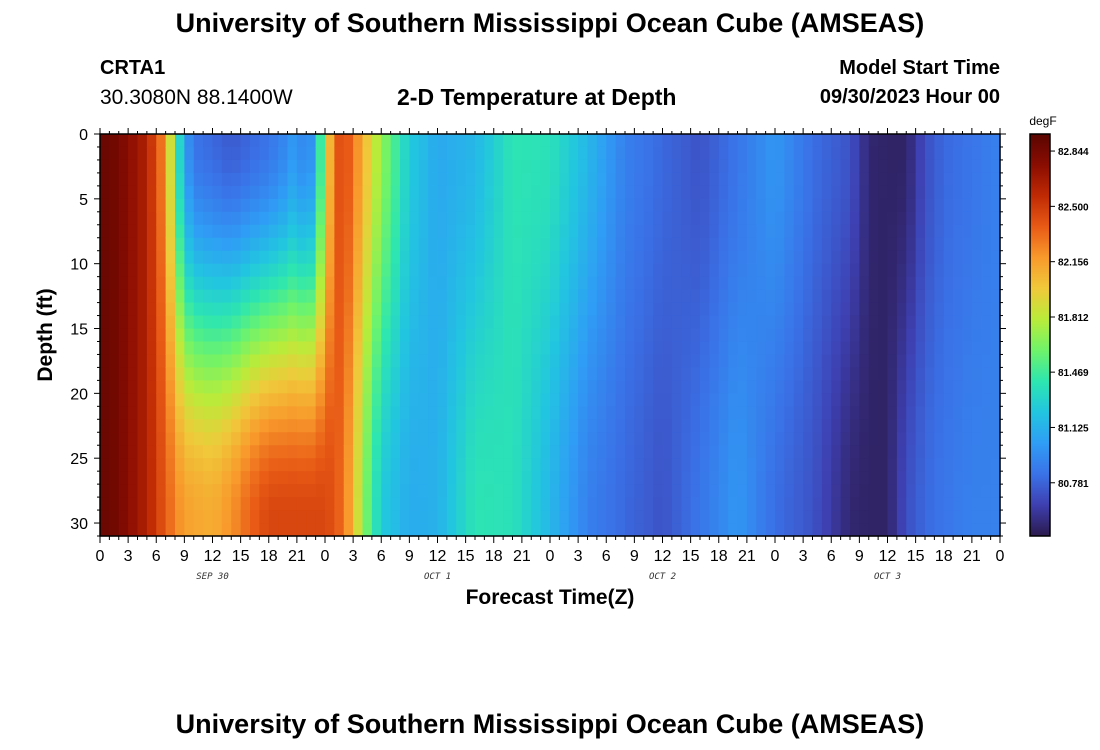 The image size is (1100, 750). I want to click on y-tick-label: 5, so click(83, 200).